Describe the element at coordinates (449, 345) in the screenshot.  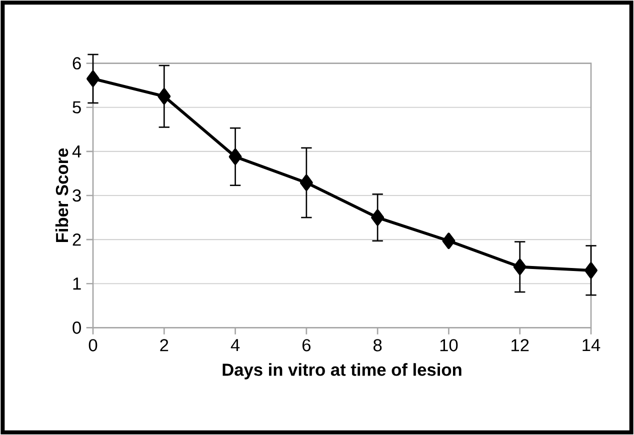
I see `x-tick-label: 10` at that location.